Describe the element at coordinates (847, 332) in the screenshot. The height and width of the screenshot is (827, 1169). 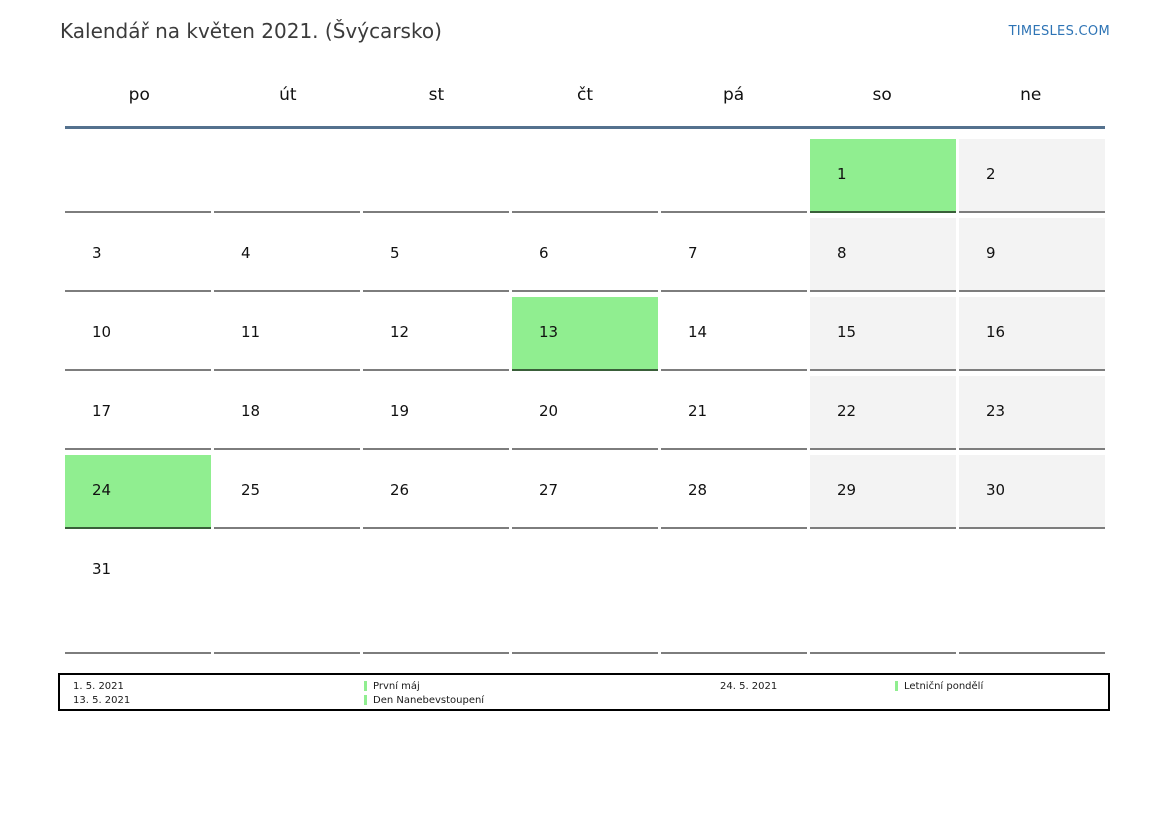
I see `day-number: 15` at that location.